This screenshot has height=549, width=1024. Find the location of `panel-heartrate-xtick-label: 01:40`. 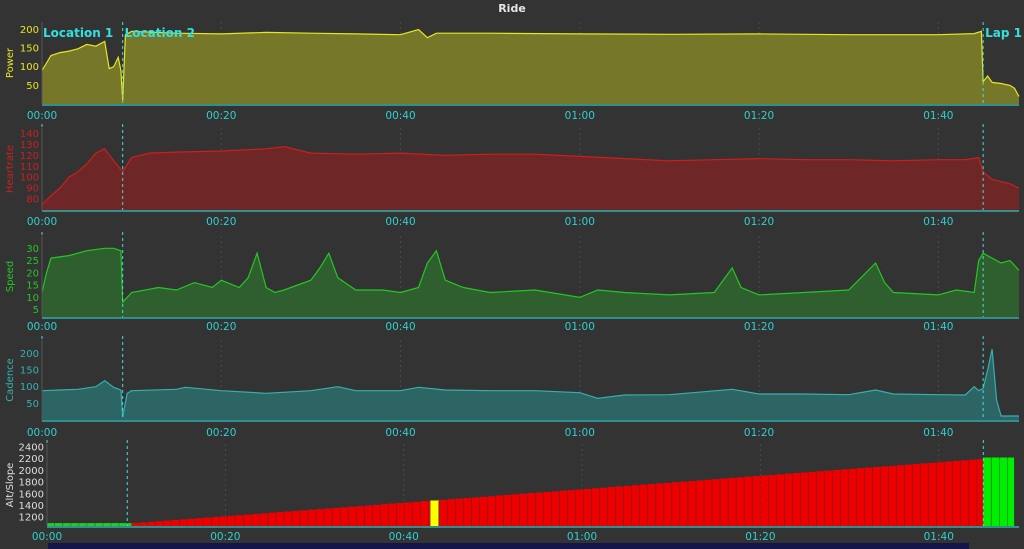

panel-heartrate-xtick-label: 01:40 is located at coordinates (938, 222).